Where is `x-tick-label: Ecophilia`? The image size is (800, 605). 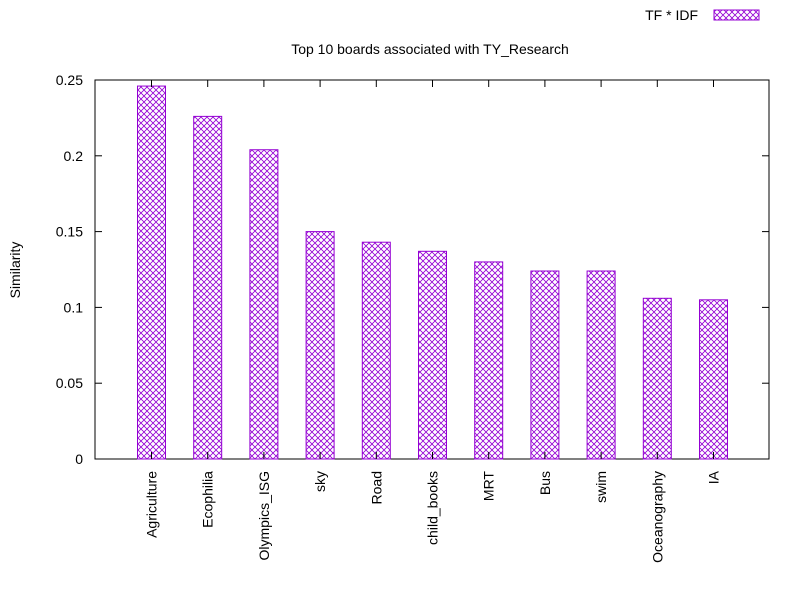
x-tick-label: Ecophilia is located at coordinates (208, 499).